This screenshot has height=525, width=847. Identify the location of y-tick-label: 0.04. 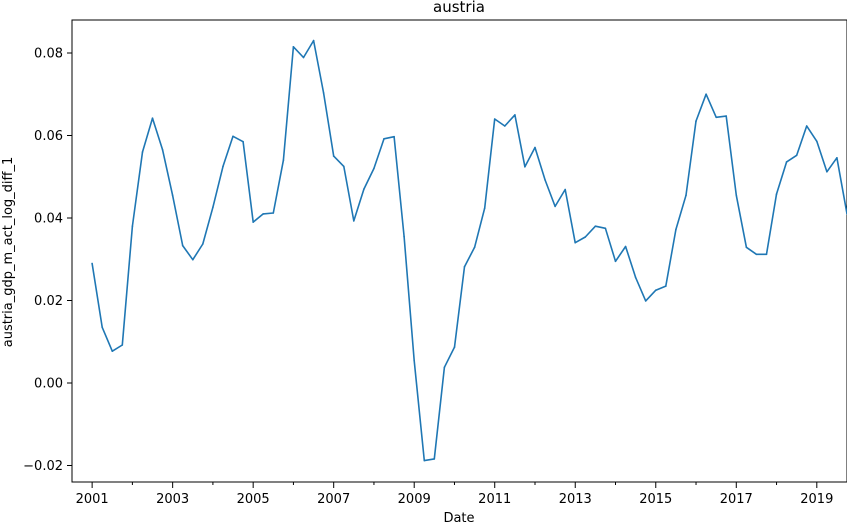
(48, 219).